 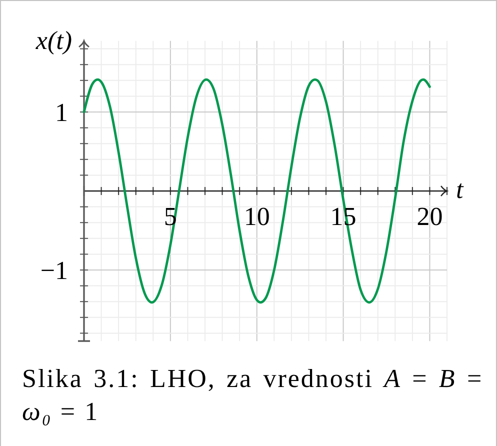 I want to click on y-tick-label: 1, so click(x=61, y=112).